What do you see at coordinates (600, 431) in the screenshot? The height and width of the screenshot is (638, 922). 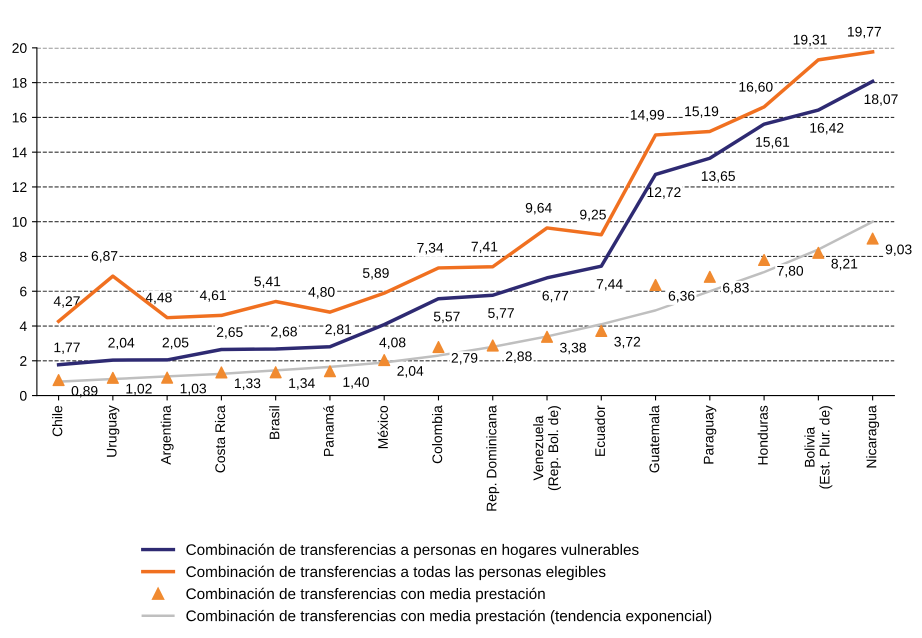 I see `x-tick-label: Ecuador` at bounding box center [600, 431].